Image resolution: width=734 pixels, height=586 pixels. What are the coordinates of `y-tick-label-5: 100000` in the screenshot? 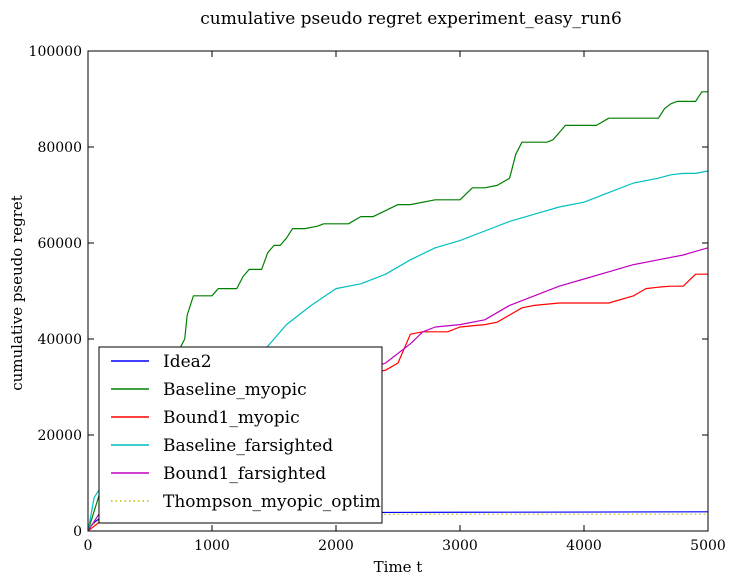 It's located at (55, 52).